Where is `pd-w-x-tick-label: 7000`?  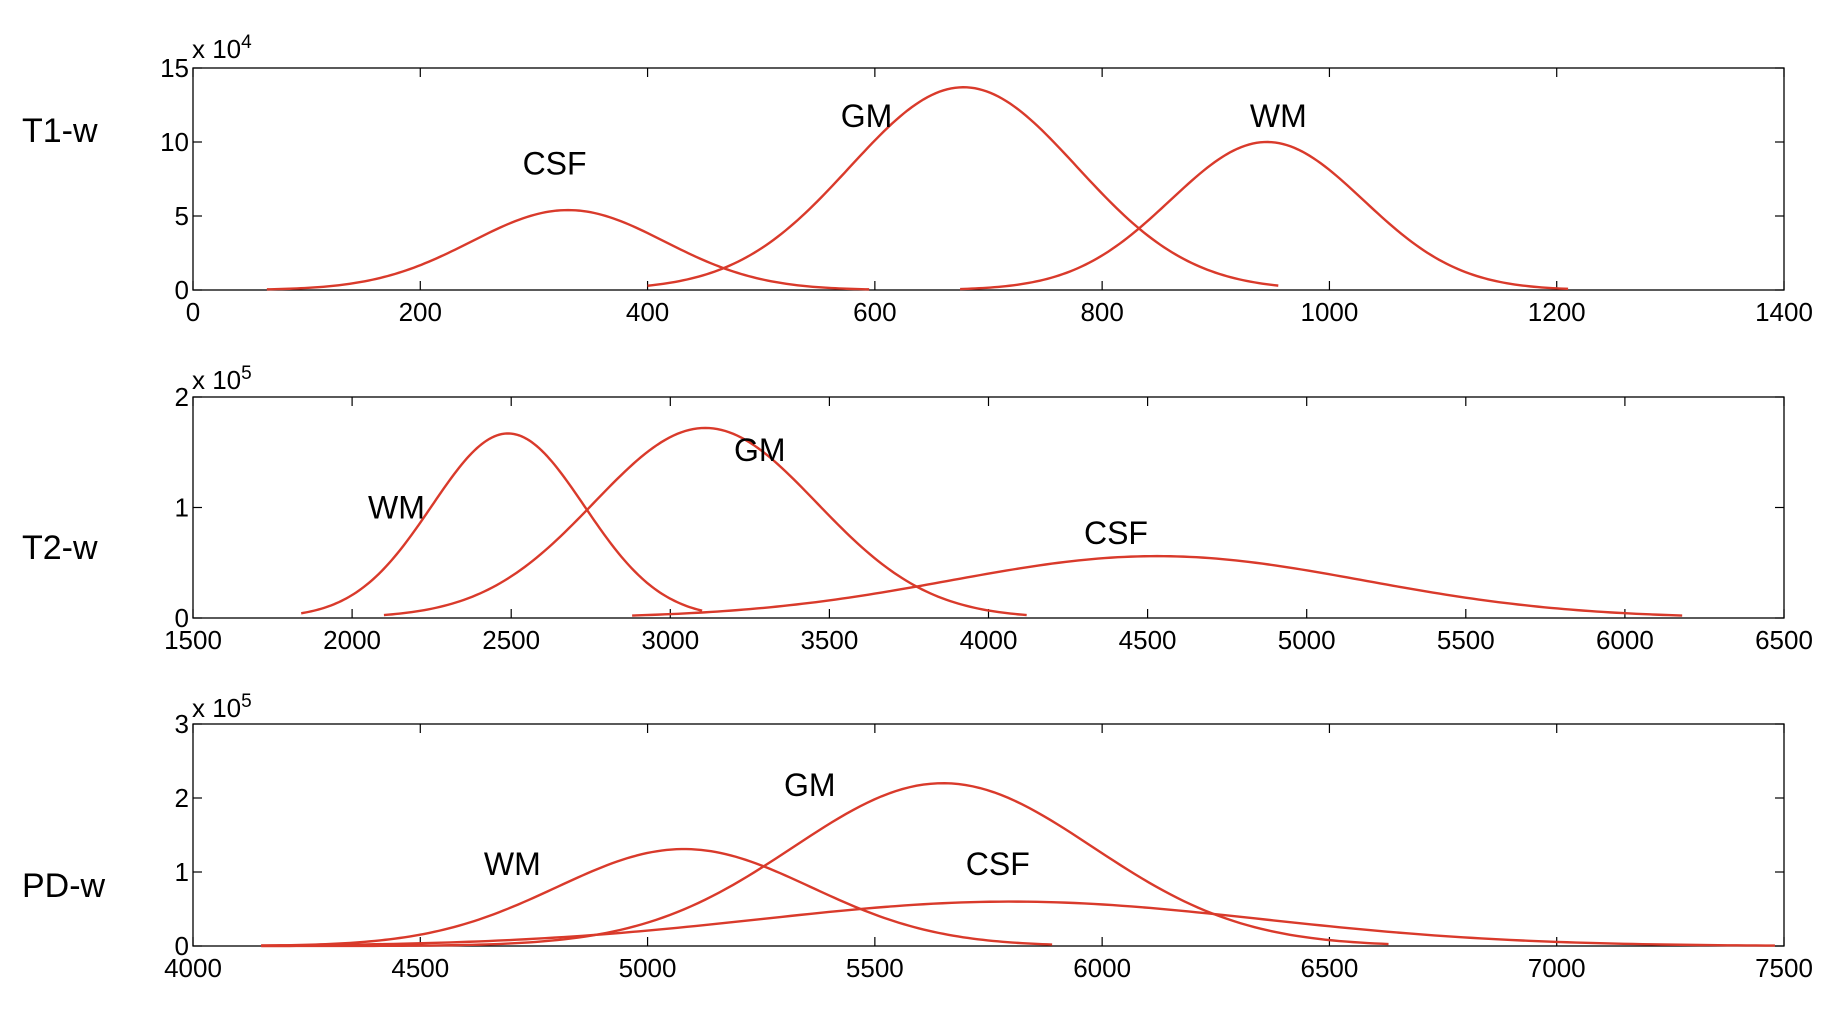
pd-w-x-tick-label: 7000 is located at coordinates (1557, 968).